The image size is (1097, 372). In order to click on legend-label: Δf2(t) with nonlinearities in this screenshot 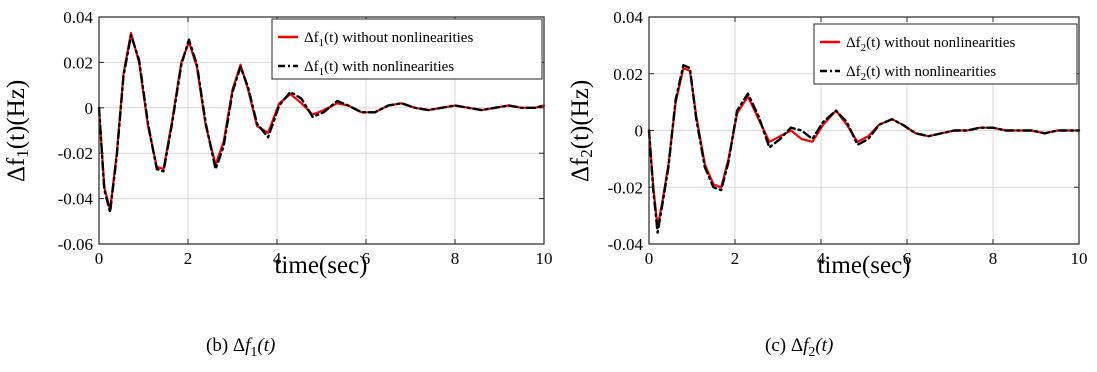, I will do `click(921, 73)`.